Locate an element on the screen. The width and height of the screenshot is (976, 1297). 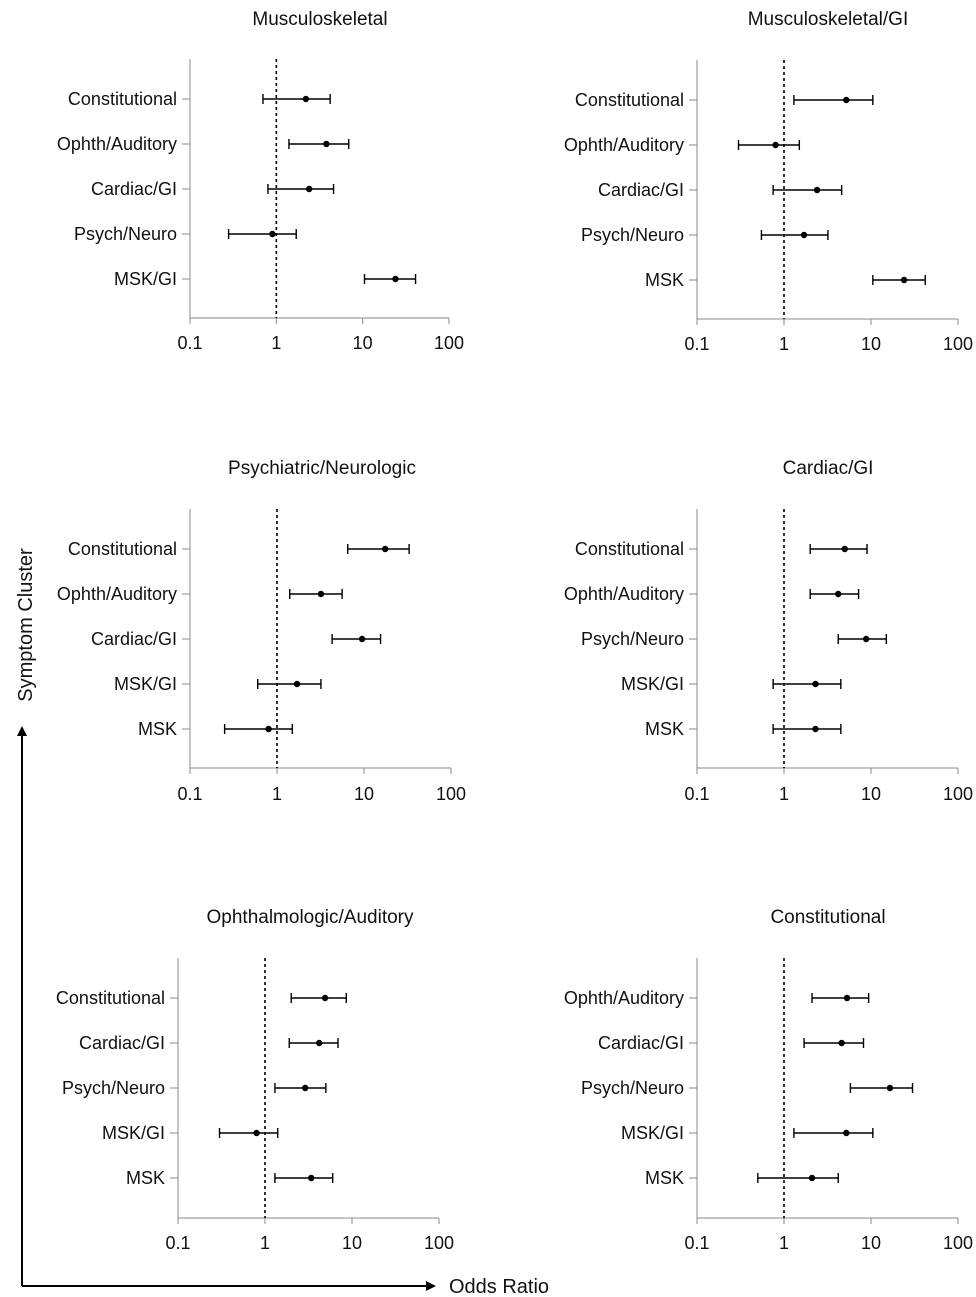
panel-title: Cardiac/GI is located at coordinates (828, 468).